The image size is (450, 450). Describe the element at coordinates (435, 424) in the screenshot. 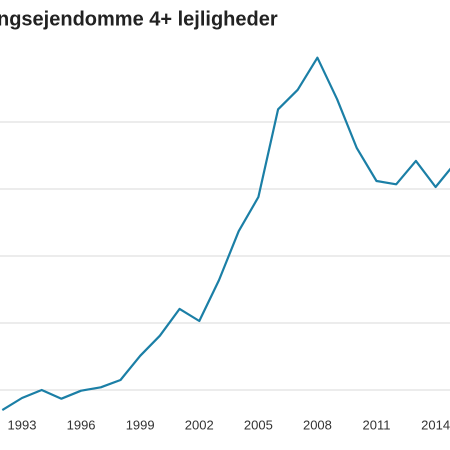

I see `x-tick-label: 2014` at that location.